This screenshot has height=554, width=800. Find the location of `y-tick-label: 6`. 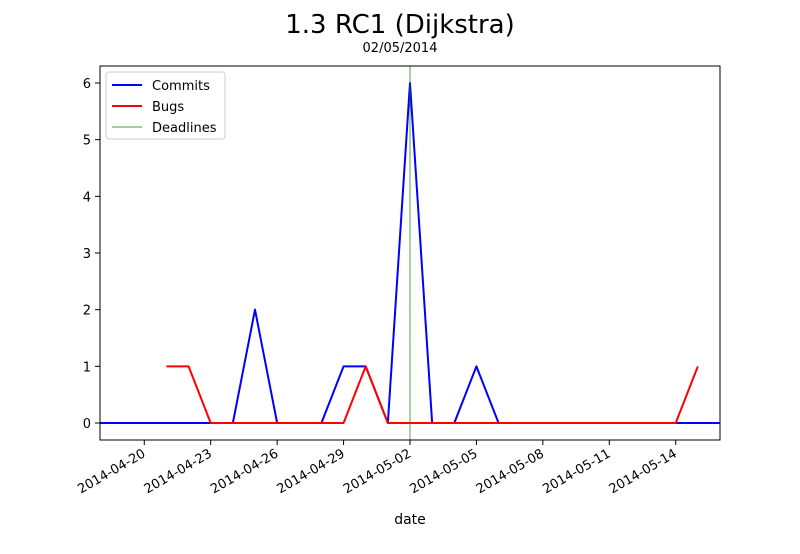

y-tick-label: 6 is located at coordinates (87, 84).